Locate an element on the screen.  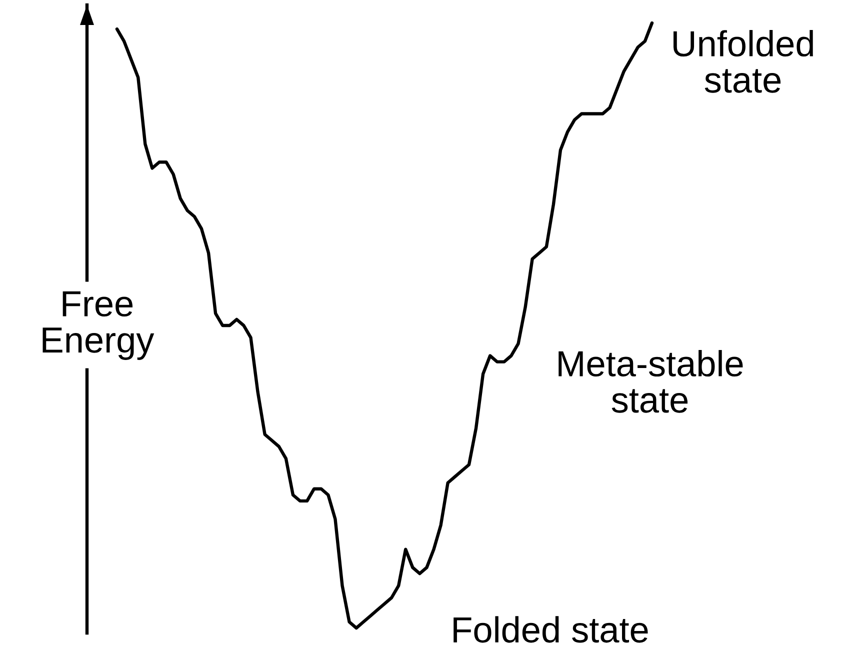
annotation: Meta-stable state is located at coordinates (650, 381).